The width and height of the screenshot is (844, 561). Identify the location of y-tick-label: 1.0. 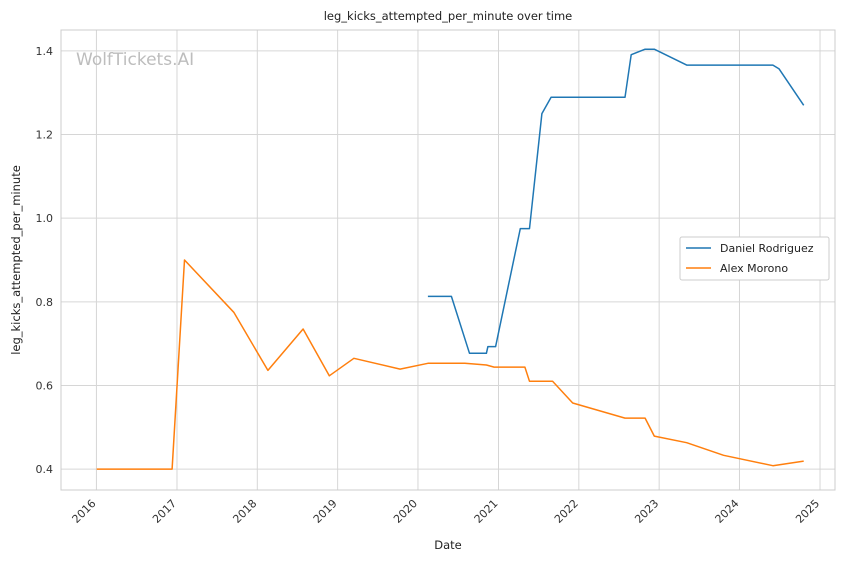
(45, 218).